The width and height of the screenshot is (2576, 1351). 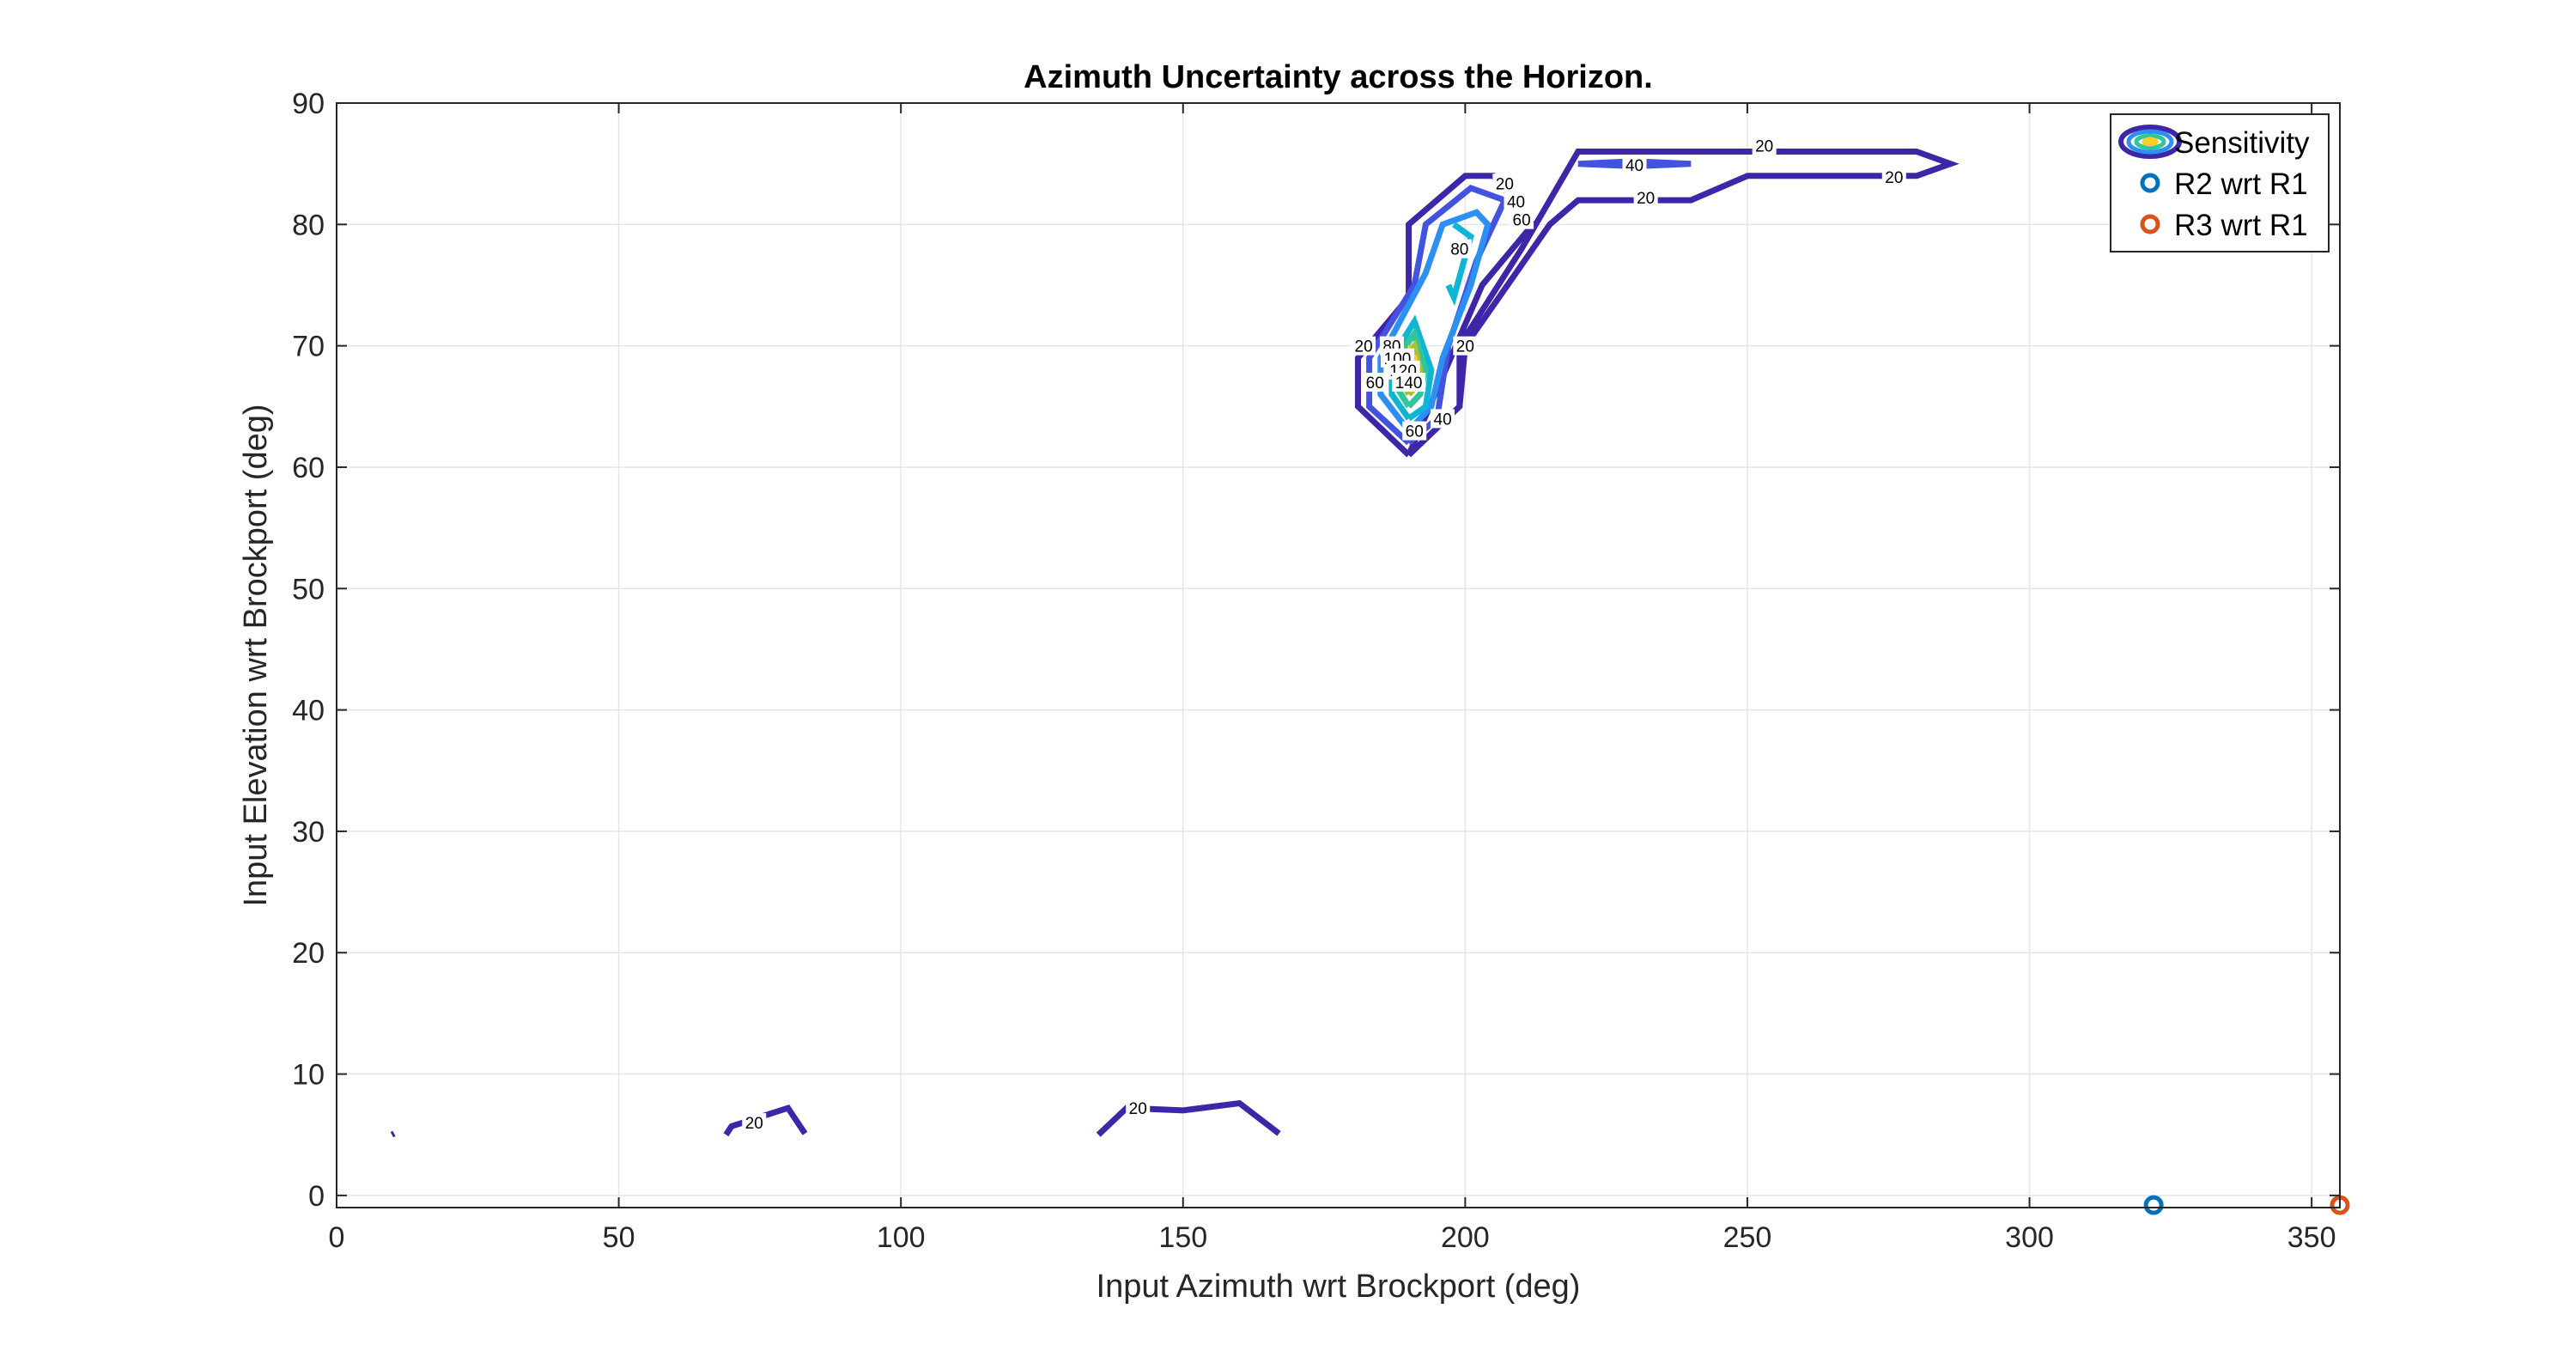 I want to click on y-tick-label: 0, so click(x=316, y=1196).